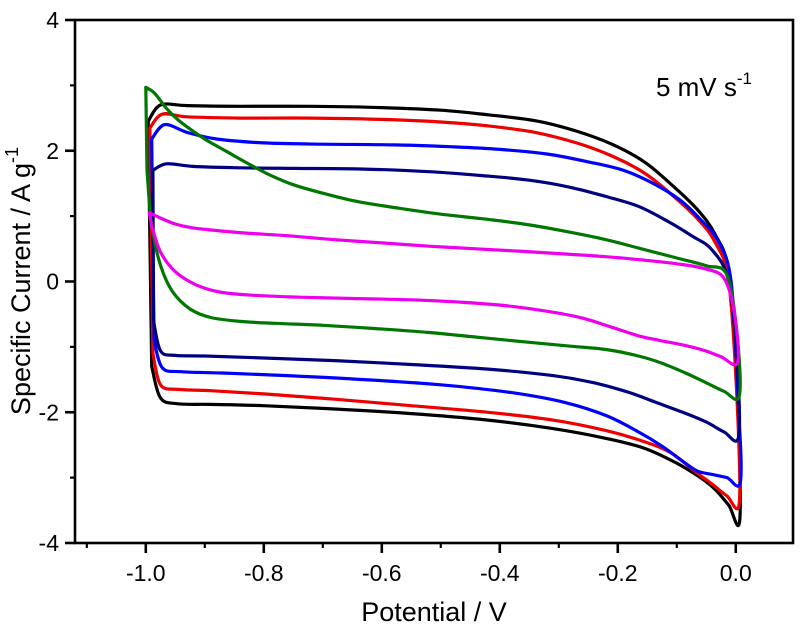  Describe the element at coordinates (736, 573) in the screenshot. I see `x-tick-label: 0.0` at that location.